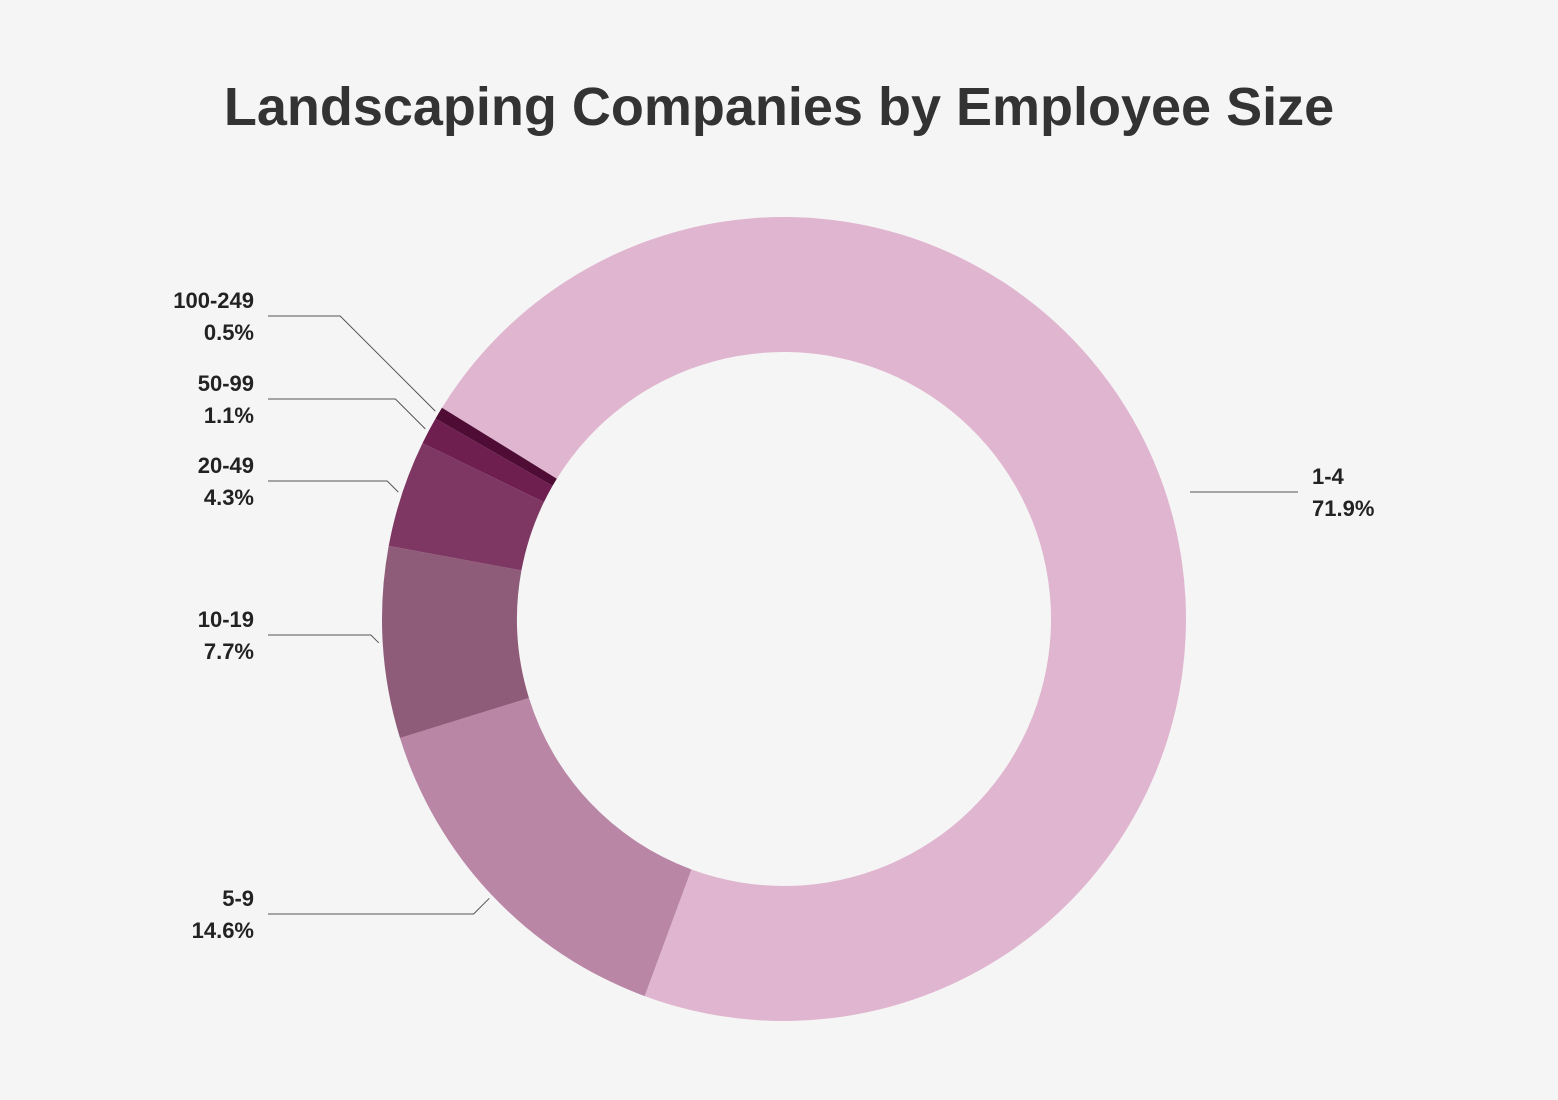 The width and height of the screenshot is (1558, 1100). Describe the element at coordinates (226, 465) in the screenshot. I see `slice-label-20-49: 20-49` at that location.